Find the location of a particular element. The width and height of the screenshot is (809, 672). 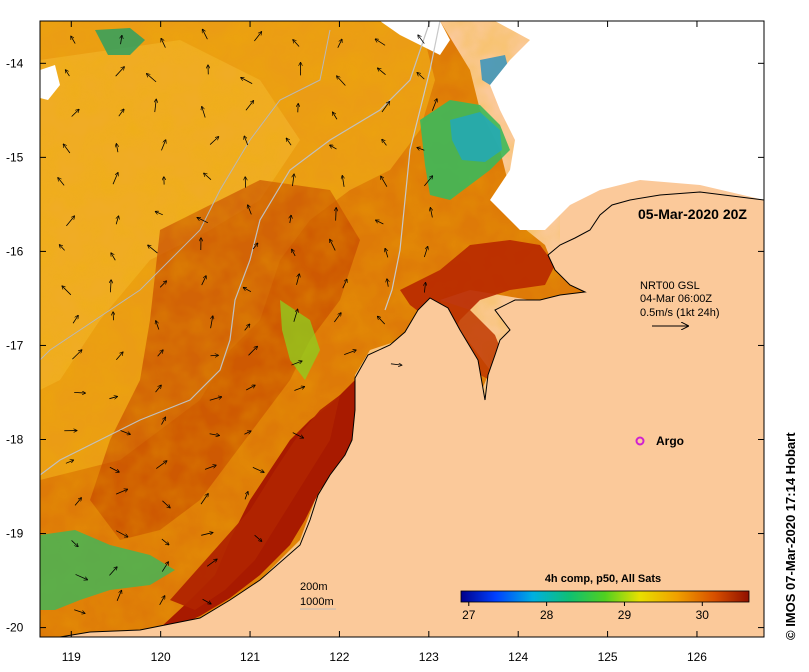

argo-float-marker is located at coordinates (640, 441).